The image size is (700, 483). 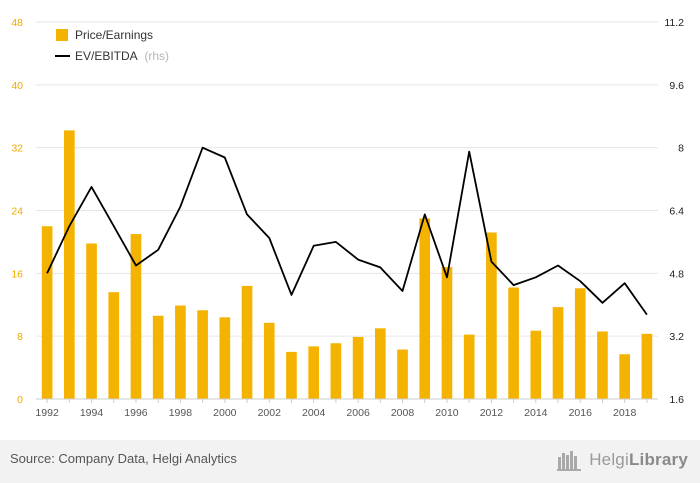 What do you see at coordinates (225, 413) in the screenshot?
I see `x-axis-tick-label: 2000` at bounding box center [225, 413].